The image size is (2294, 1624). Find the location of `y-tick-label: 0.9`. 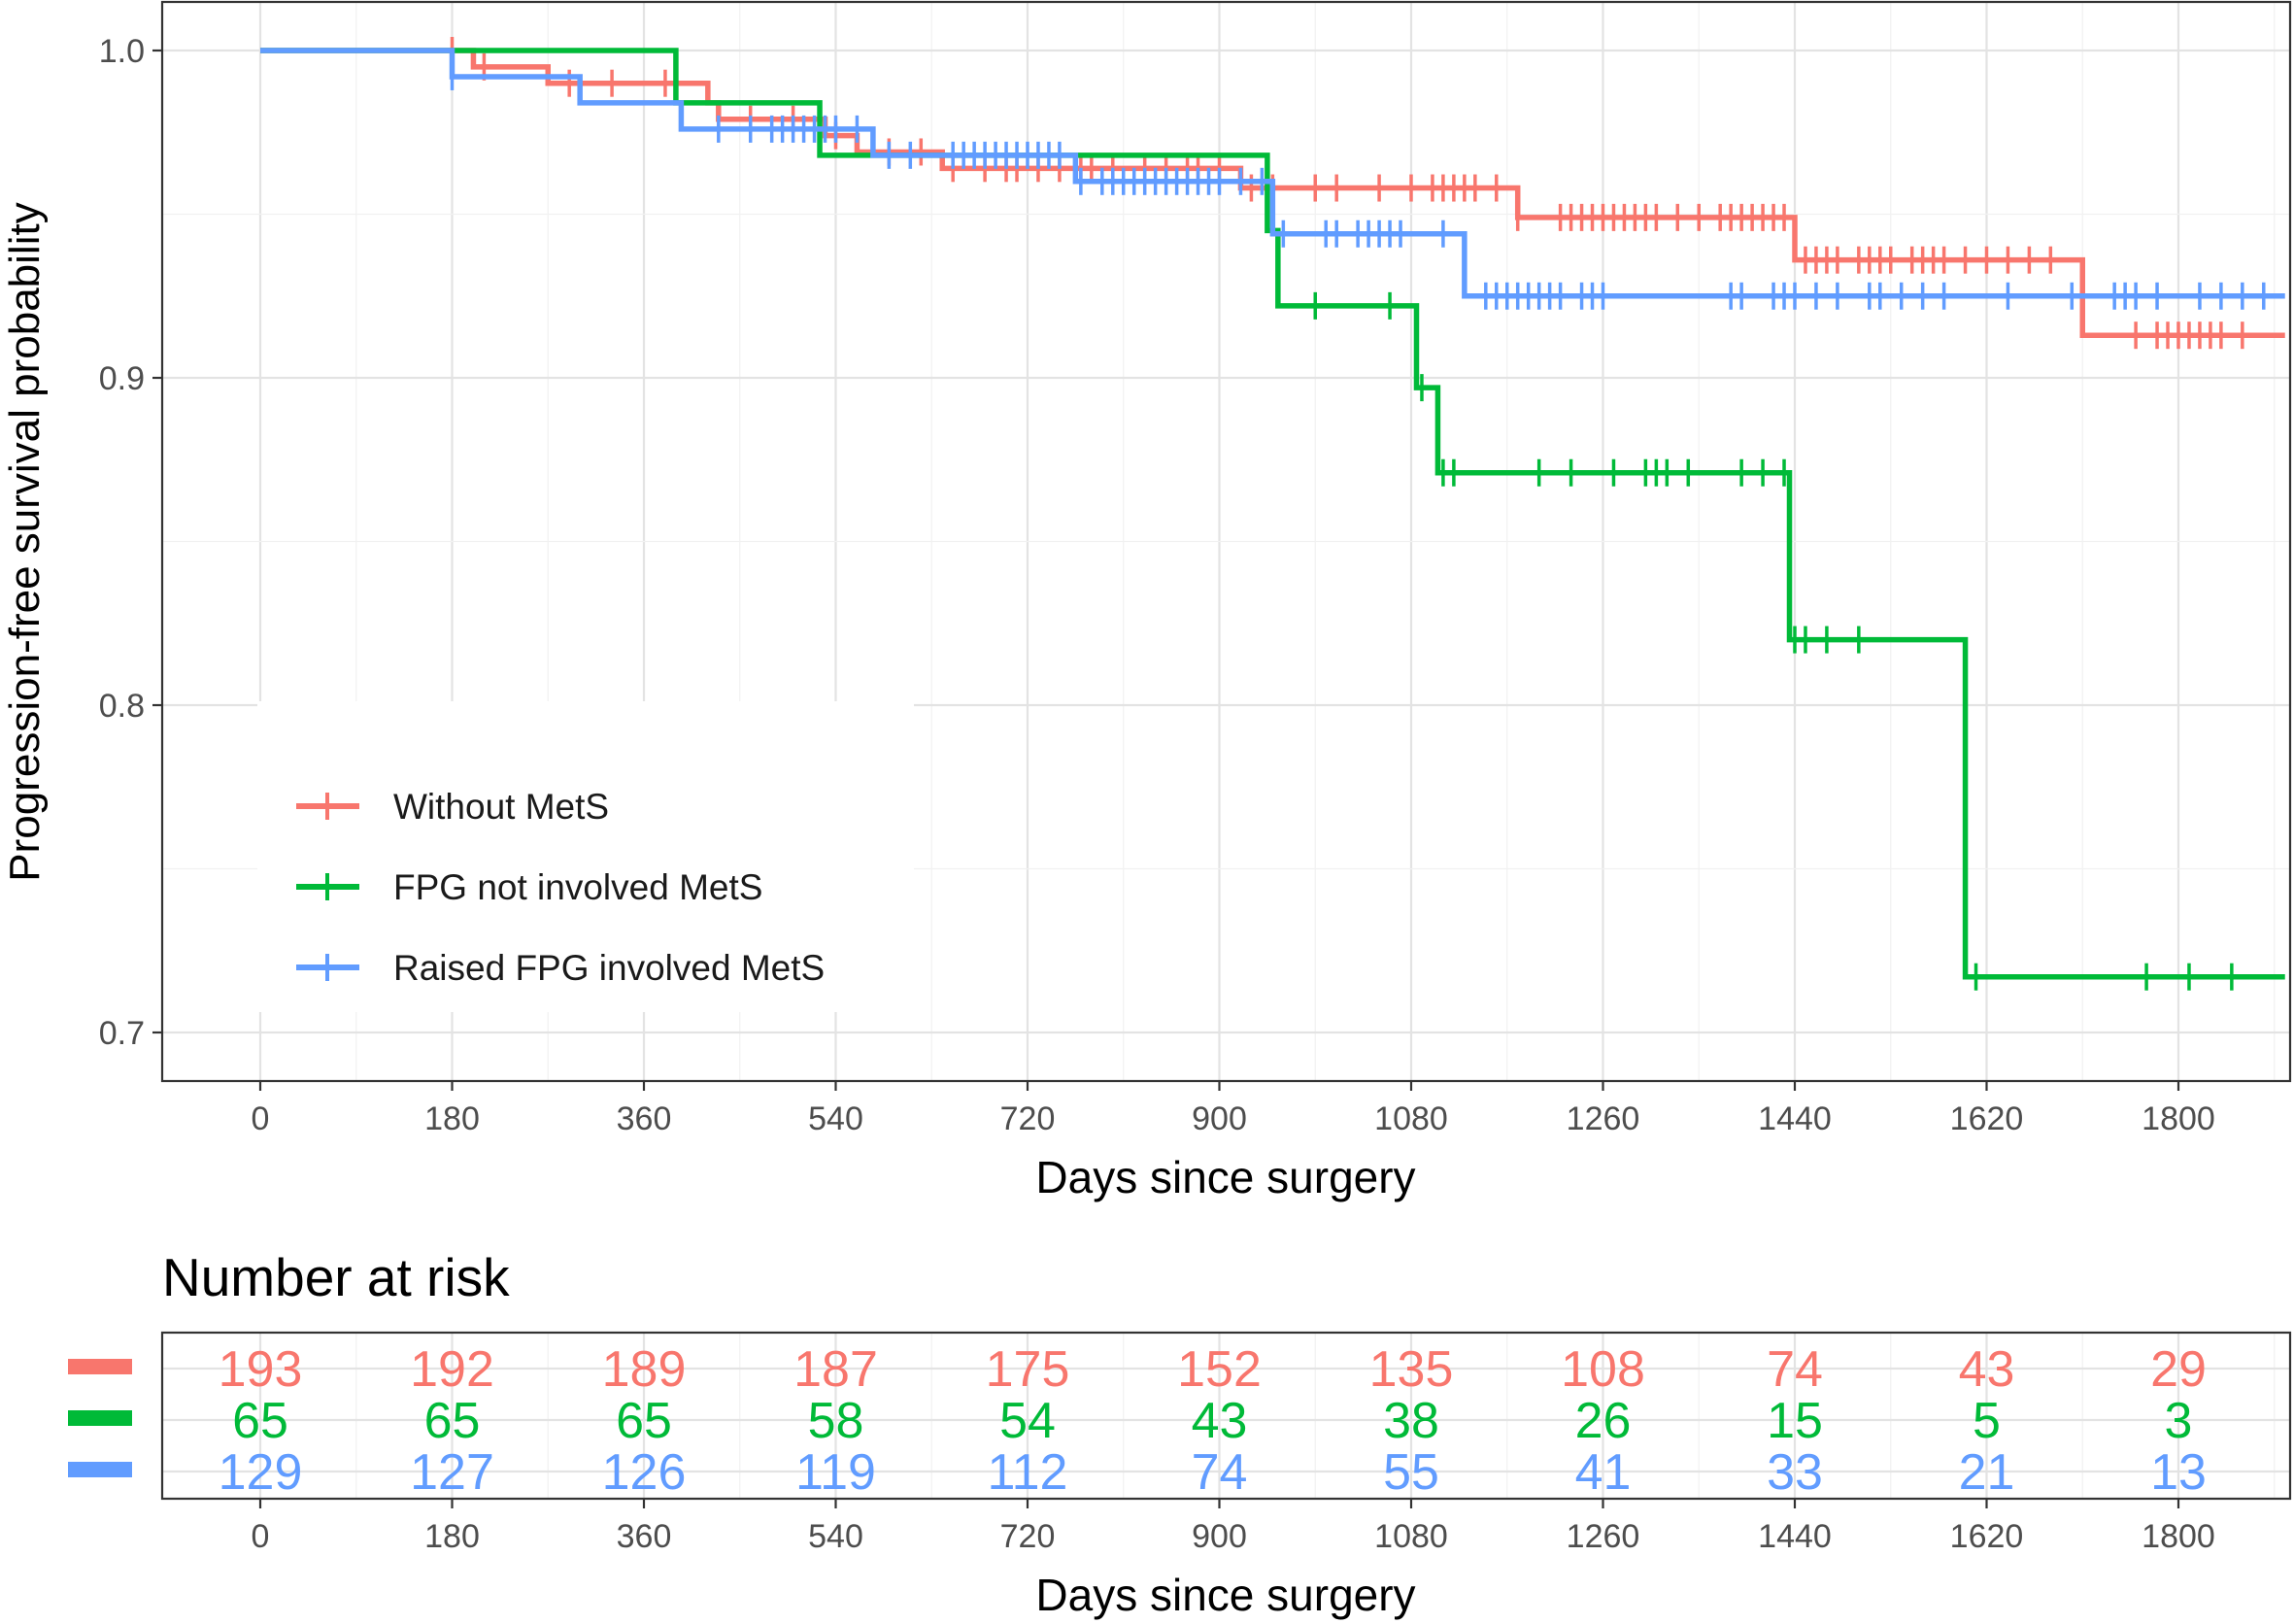

y-tick-label: 0.9 is located at coordinates (122, 378).